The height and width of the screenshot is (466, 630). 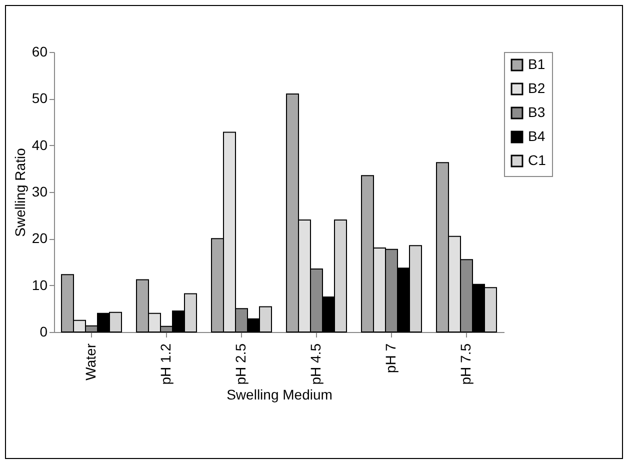 I want to click on y-tick-label: 20, so click(x=40, y=238).